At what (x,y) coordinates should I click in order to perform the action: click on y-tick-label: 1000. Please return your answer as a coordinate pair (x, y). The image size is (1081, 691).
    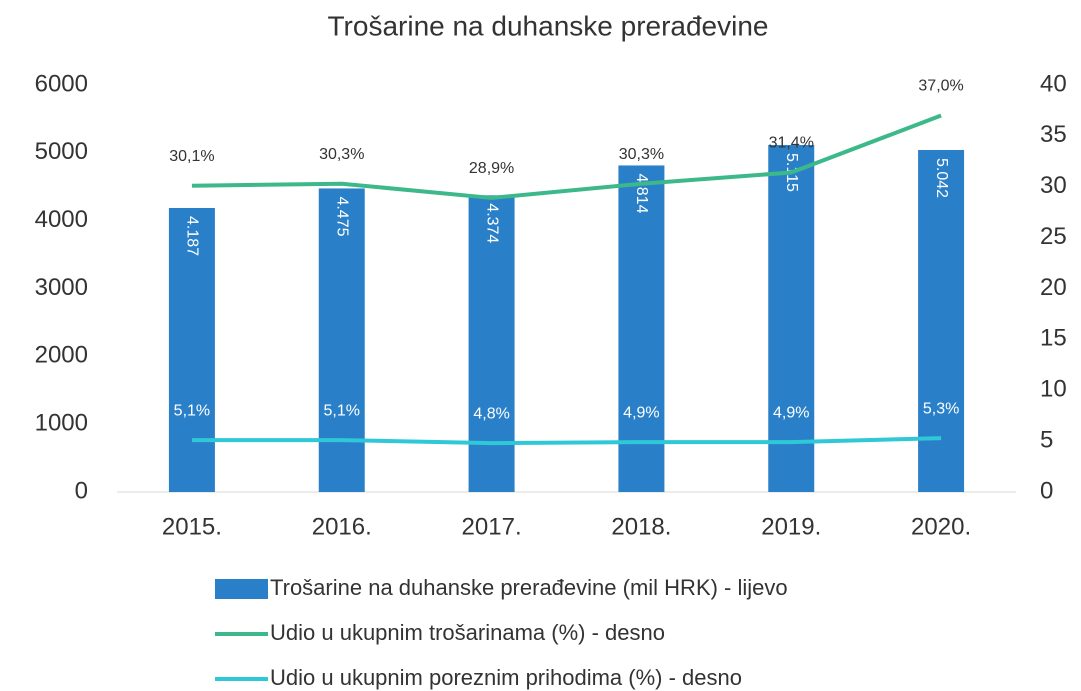
    Looking at the image, I should click on (61, 423).